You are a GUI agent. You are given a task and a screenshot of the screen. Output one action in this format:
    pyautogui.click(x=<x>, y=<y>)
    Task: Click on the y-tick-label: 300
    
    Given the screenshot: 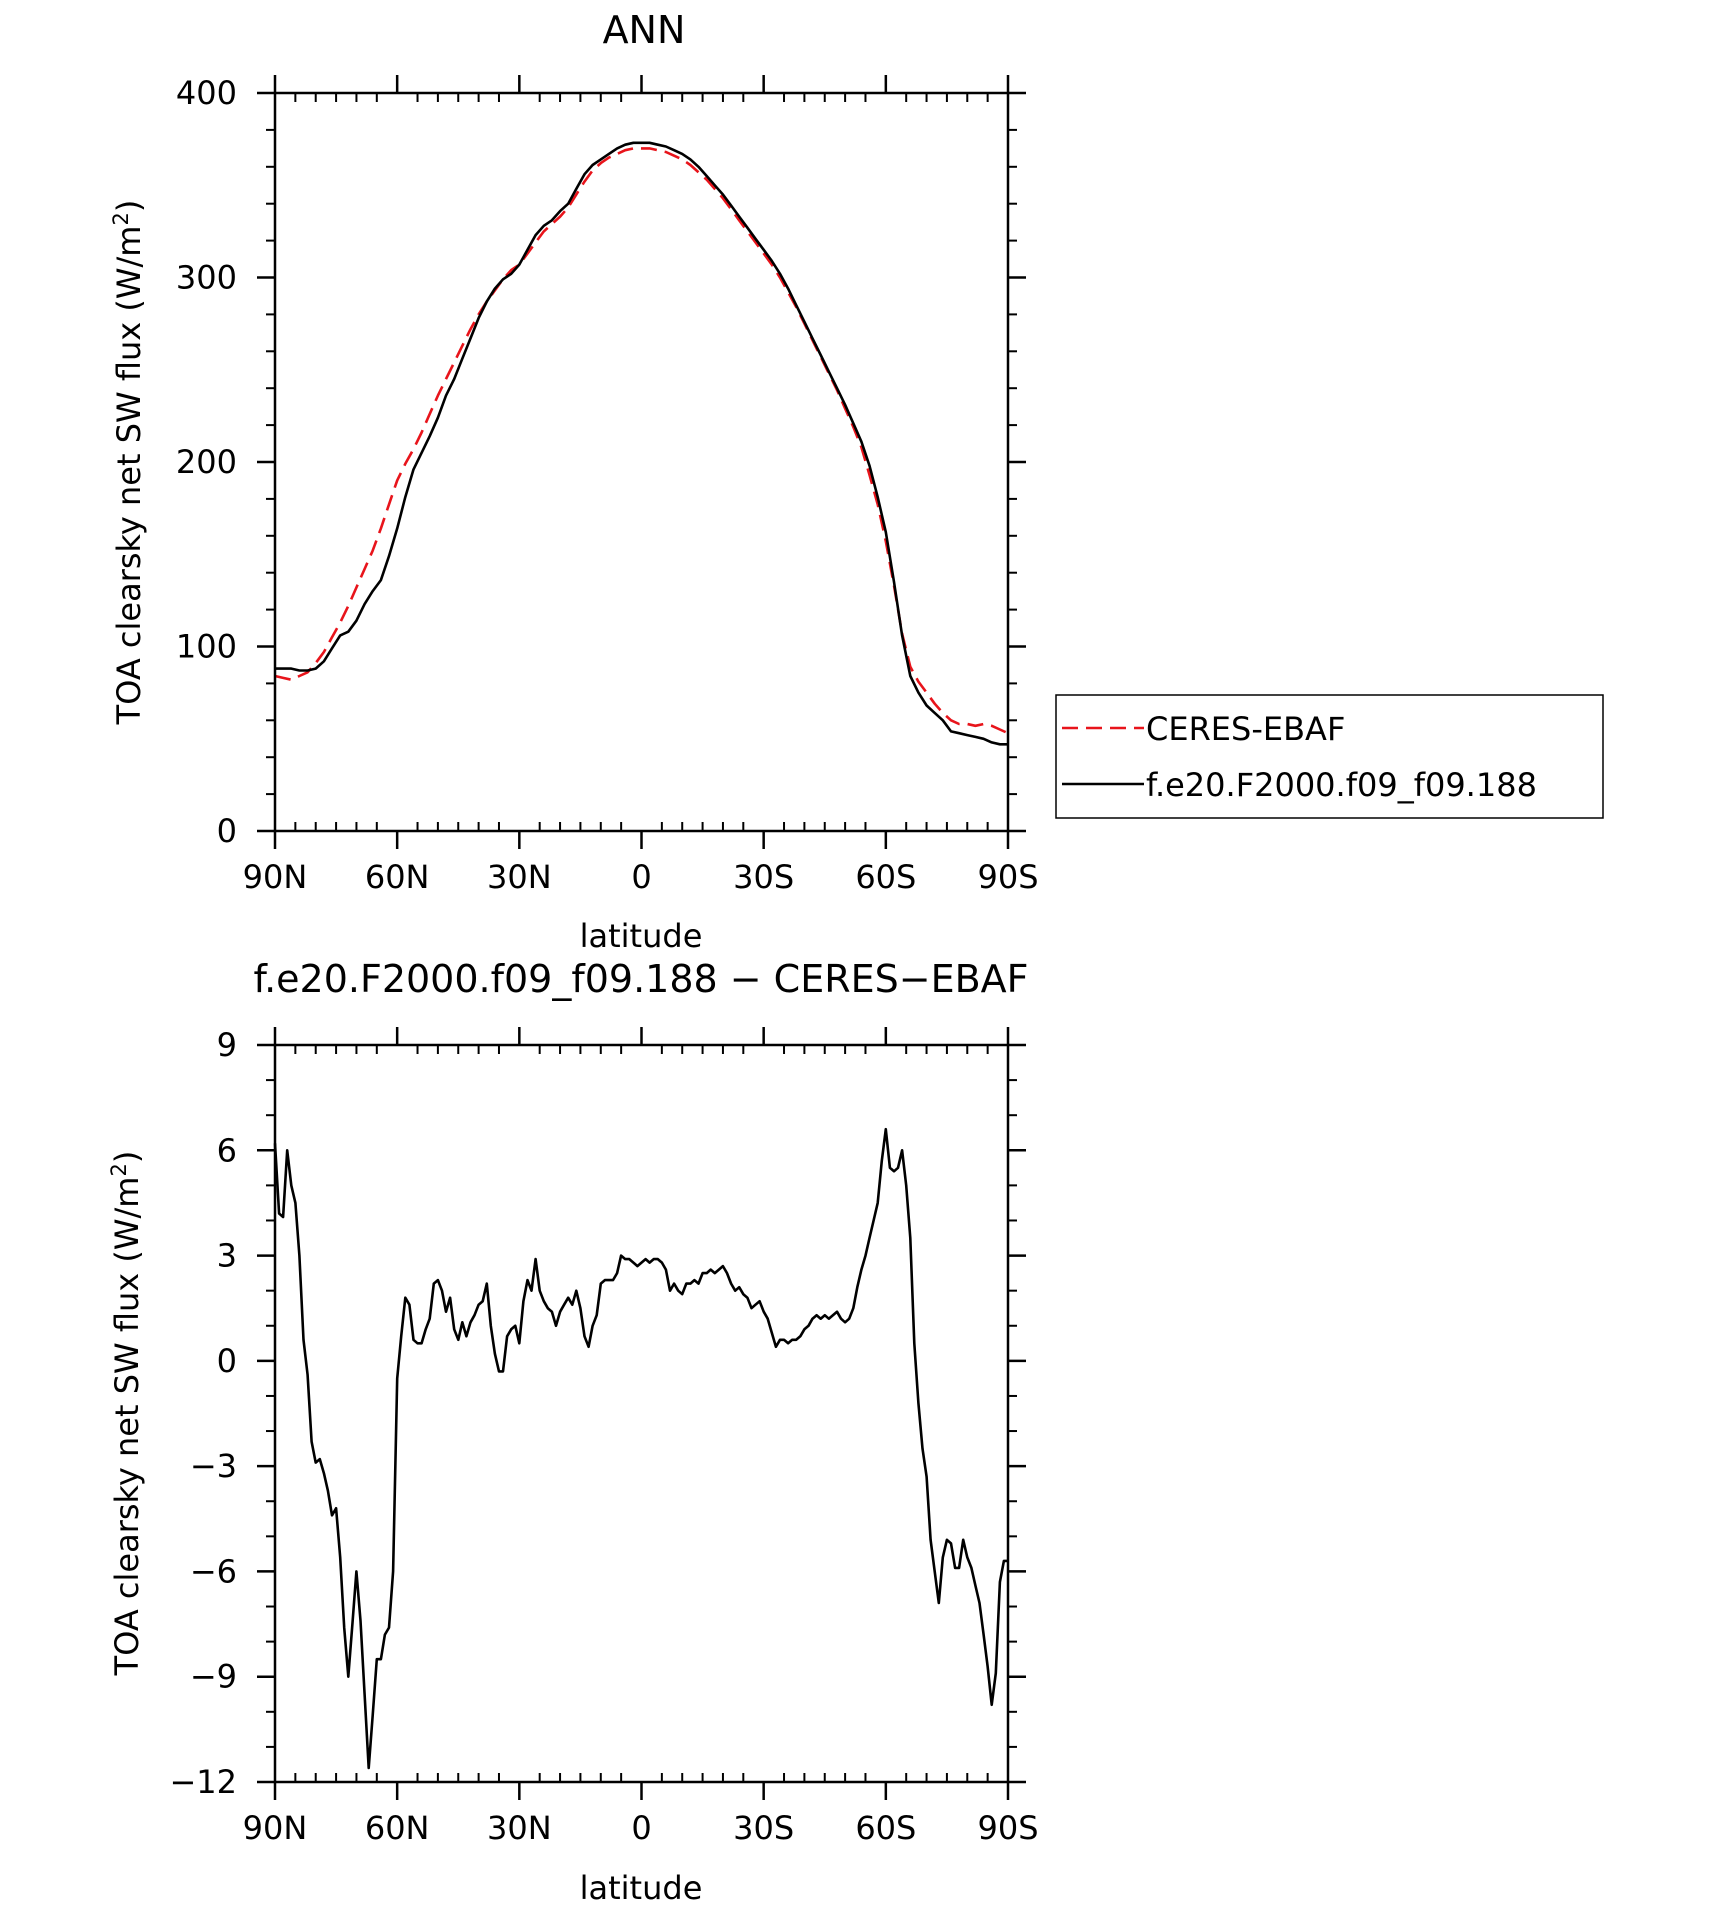 What is the action you would take?
    pyautogui.click(x=206, y=278)
    